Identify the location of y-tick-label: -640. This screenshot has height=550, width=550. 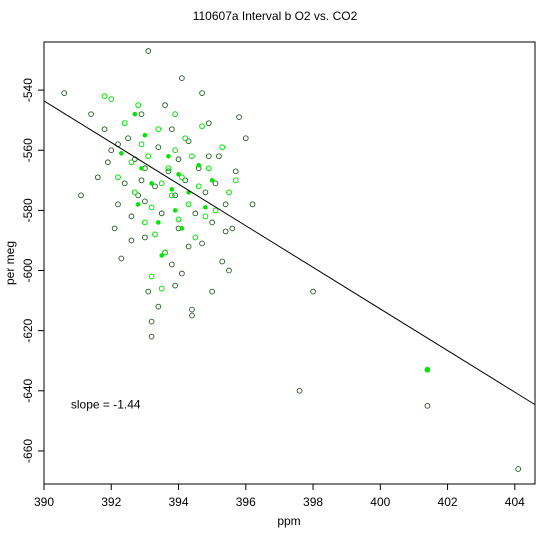
(28, 390).